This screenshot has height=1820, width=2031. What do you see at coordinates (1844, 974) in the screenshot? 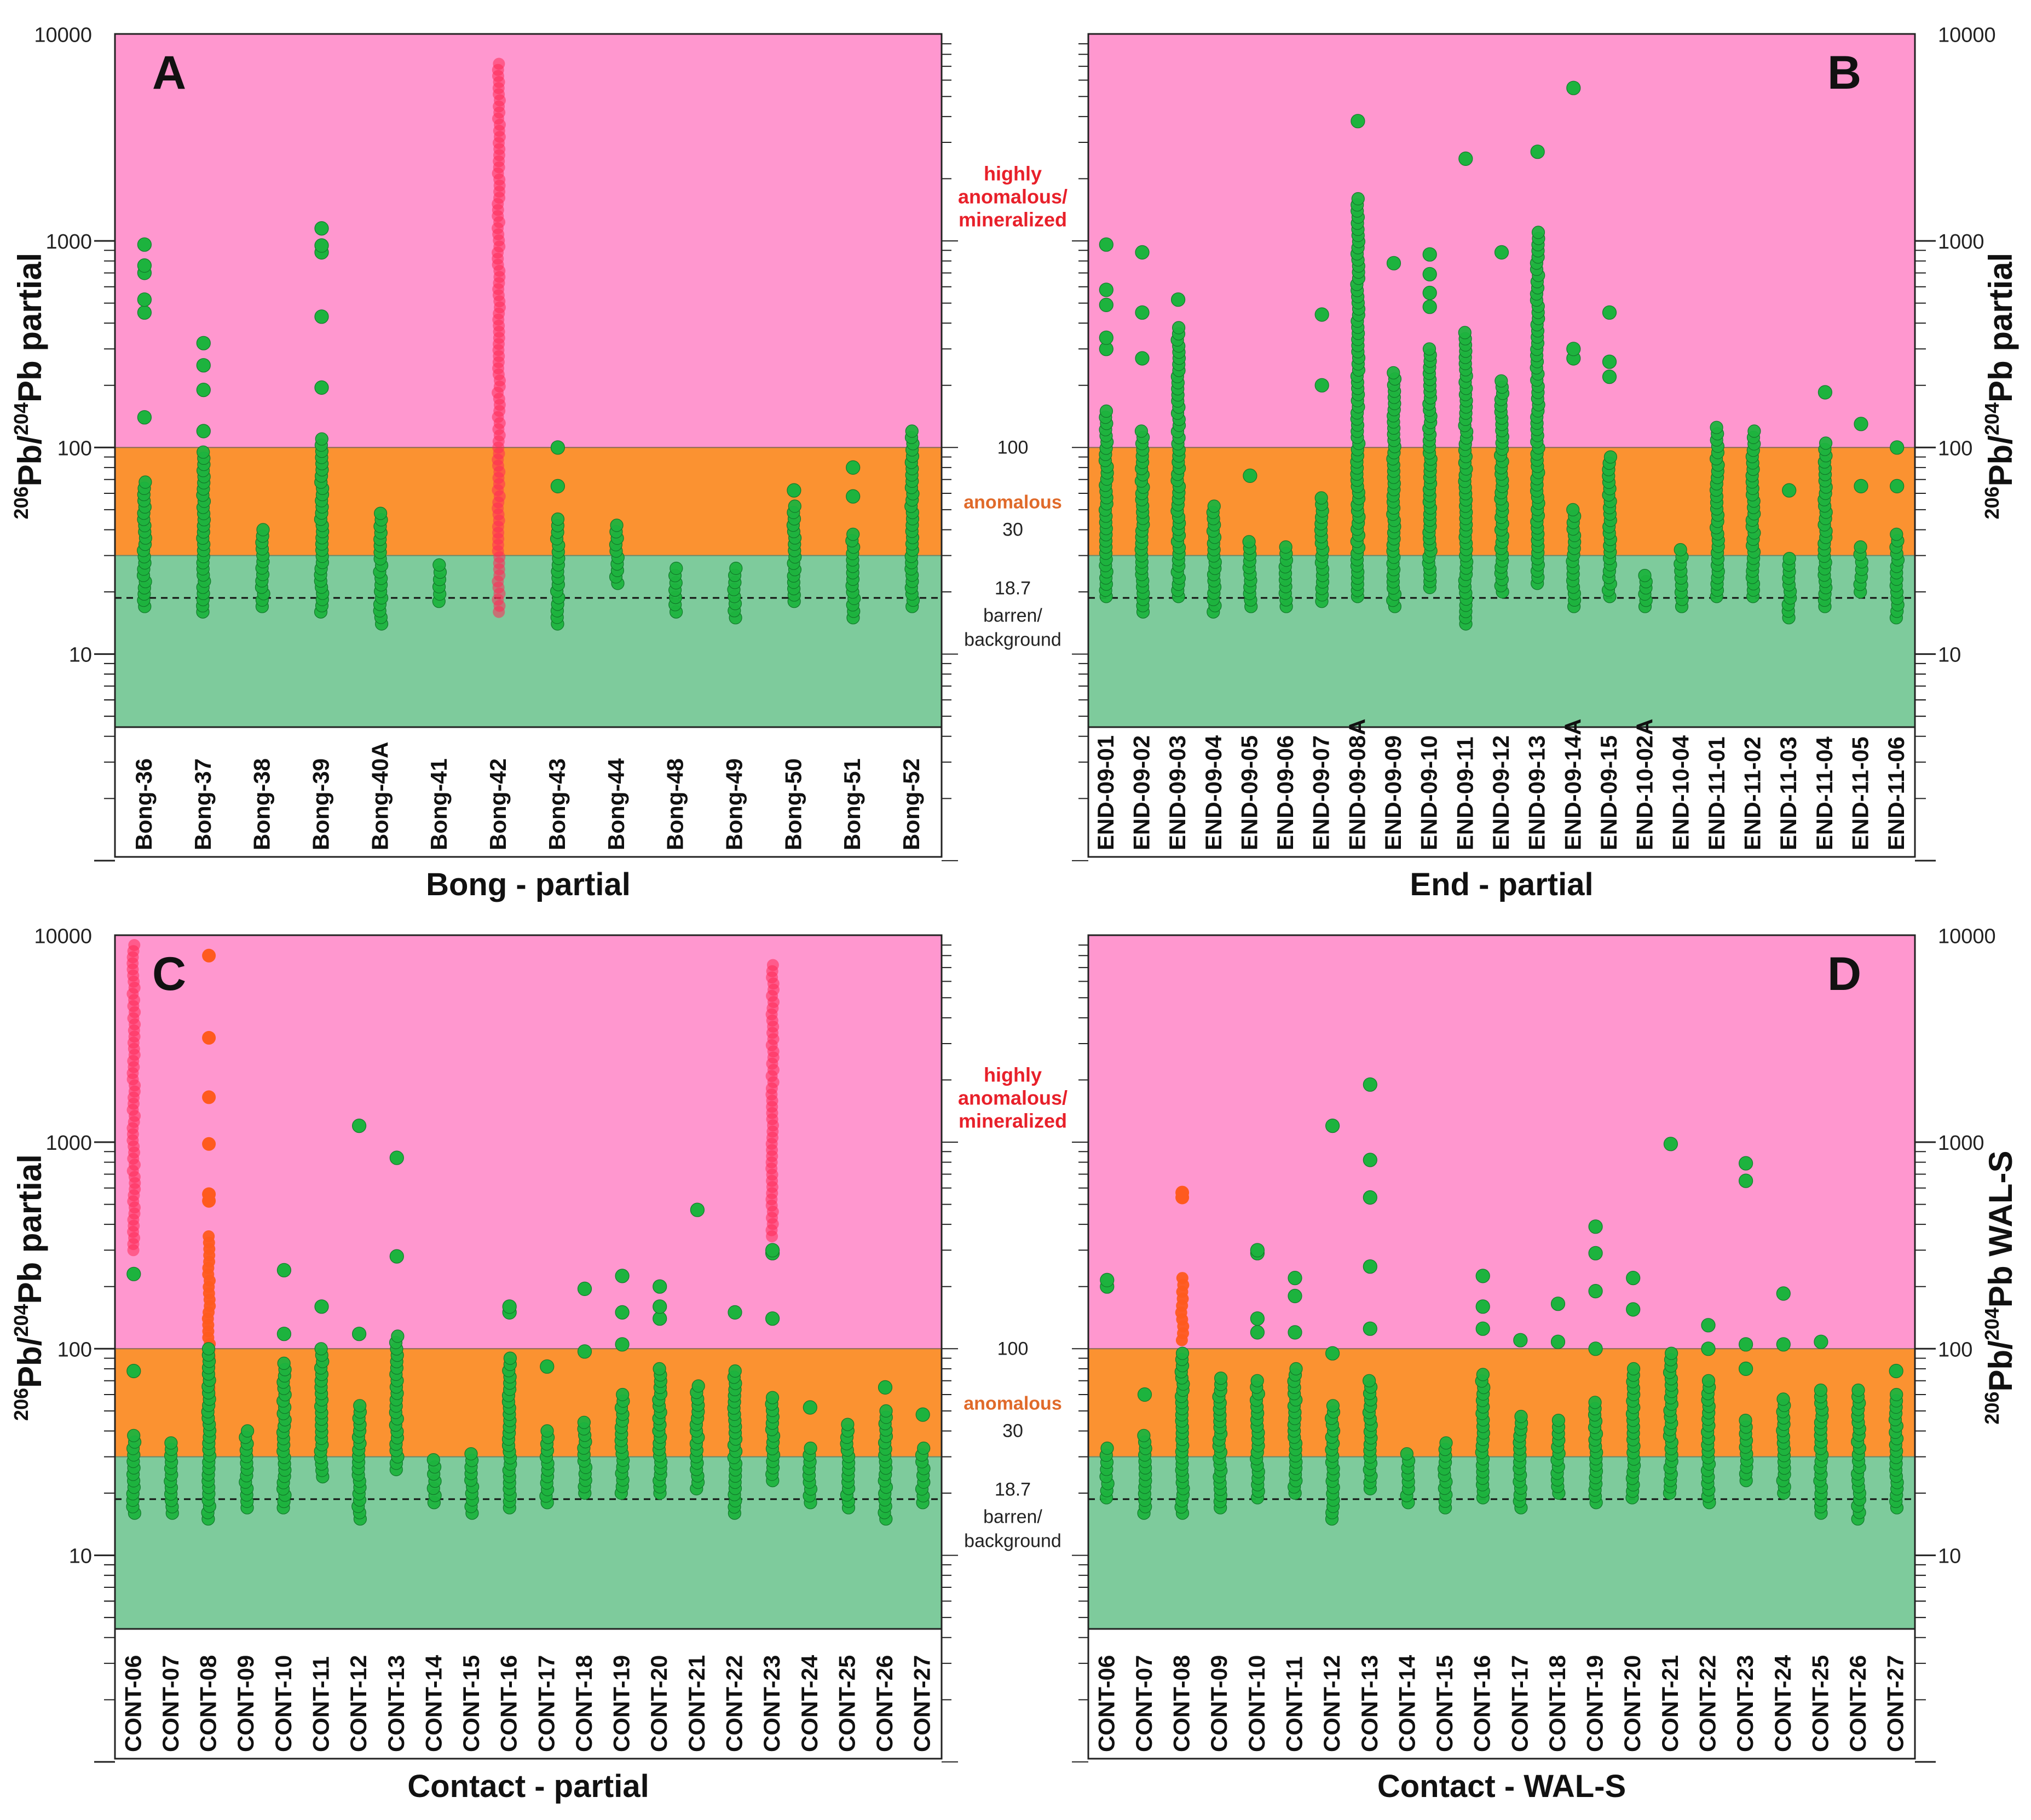
I see `panel-letter: D` at bounding box center [1844, 974].